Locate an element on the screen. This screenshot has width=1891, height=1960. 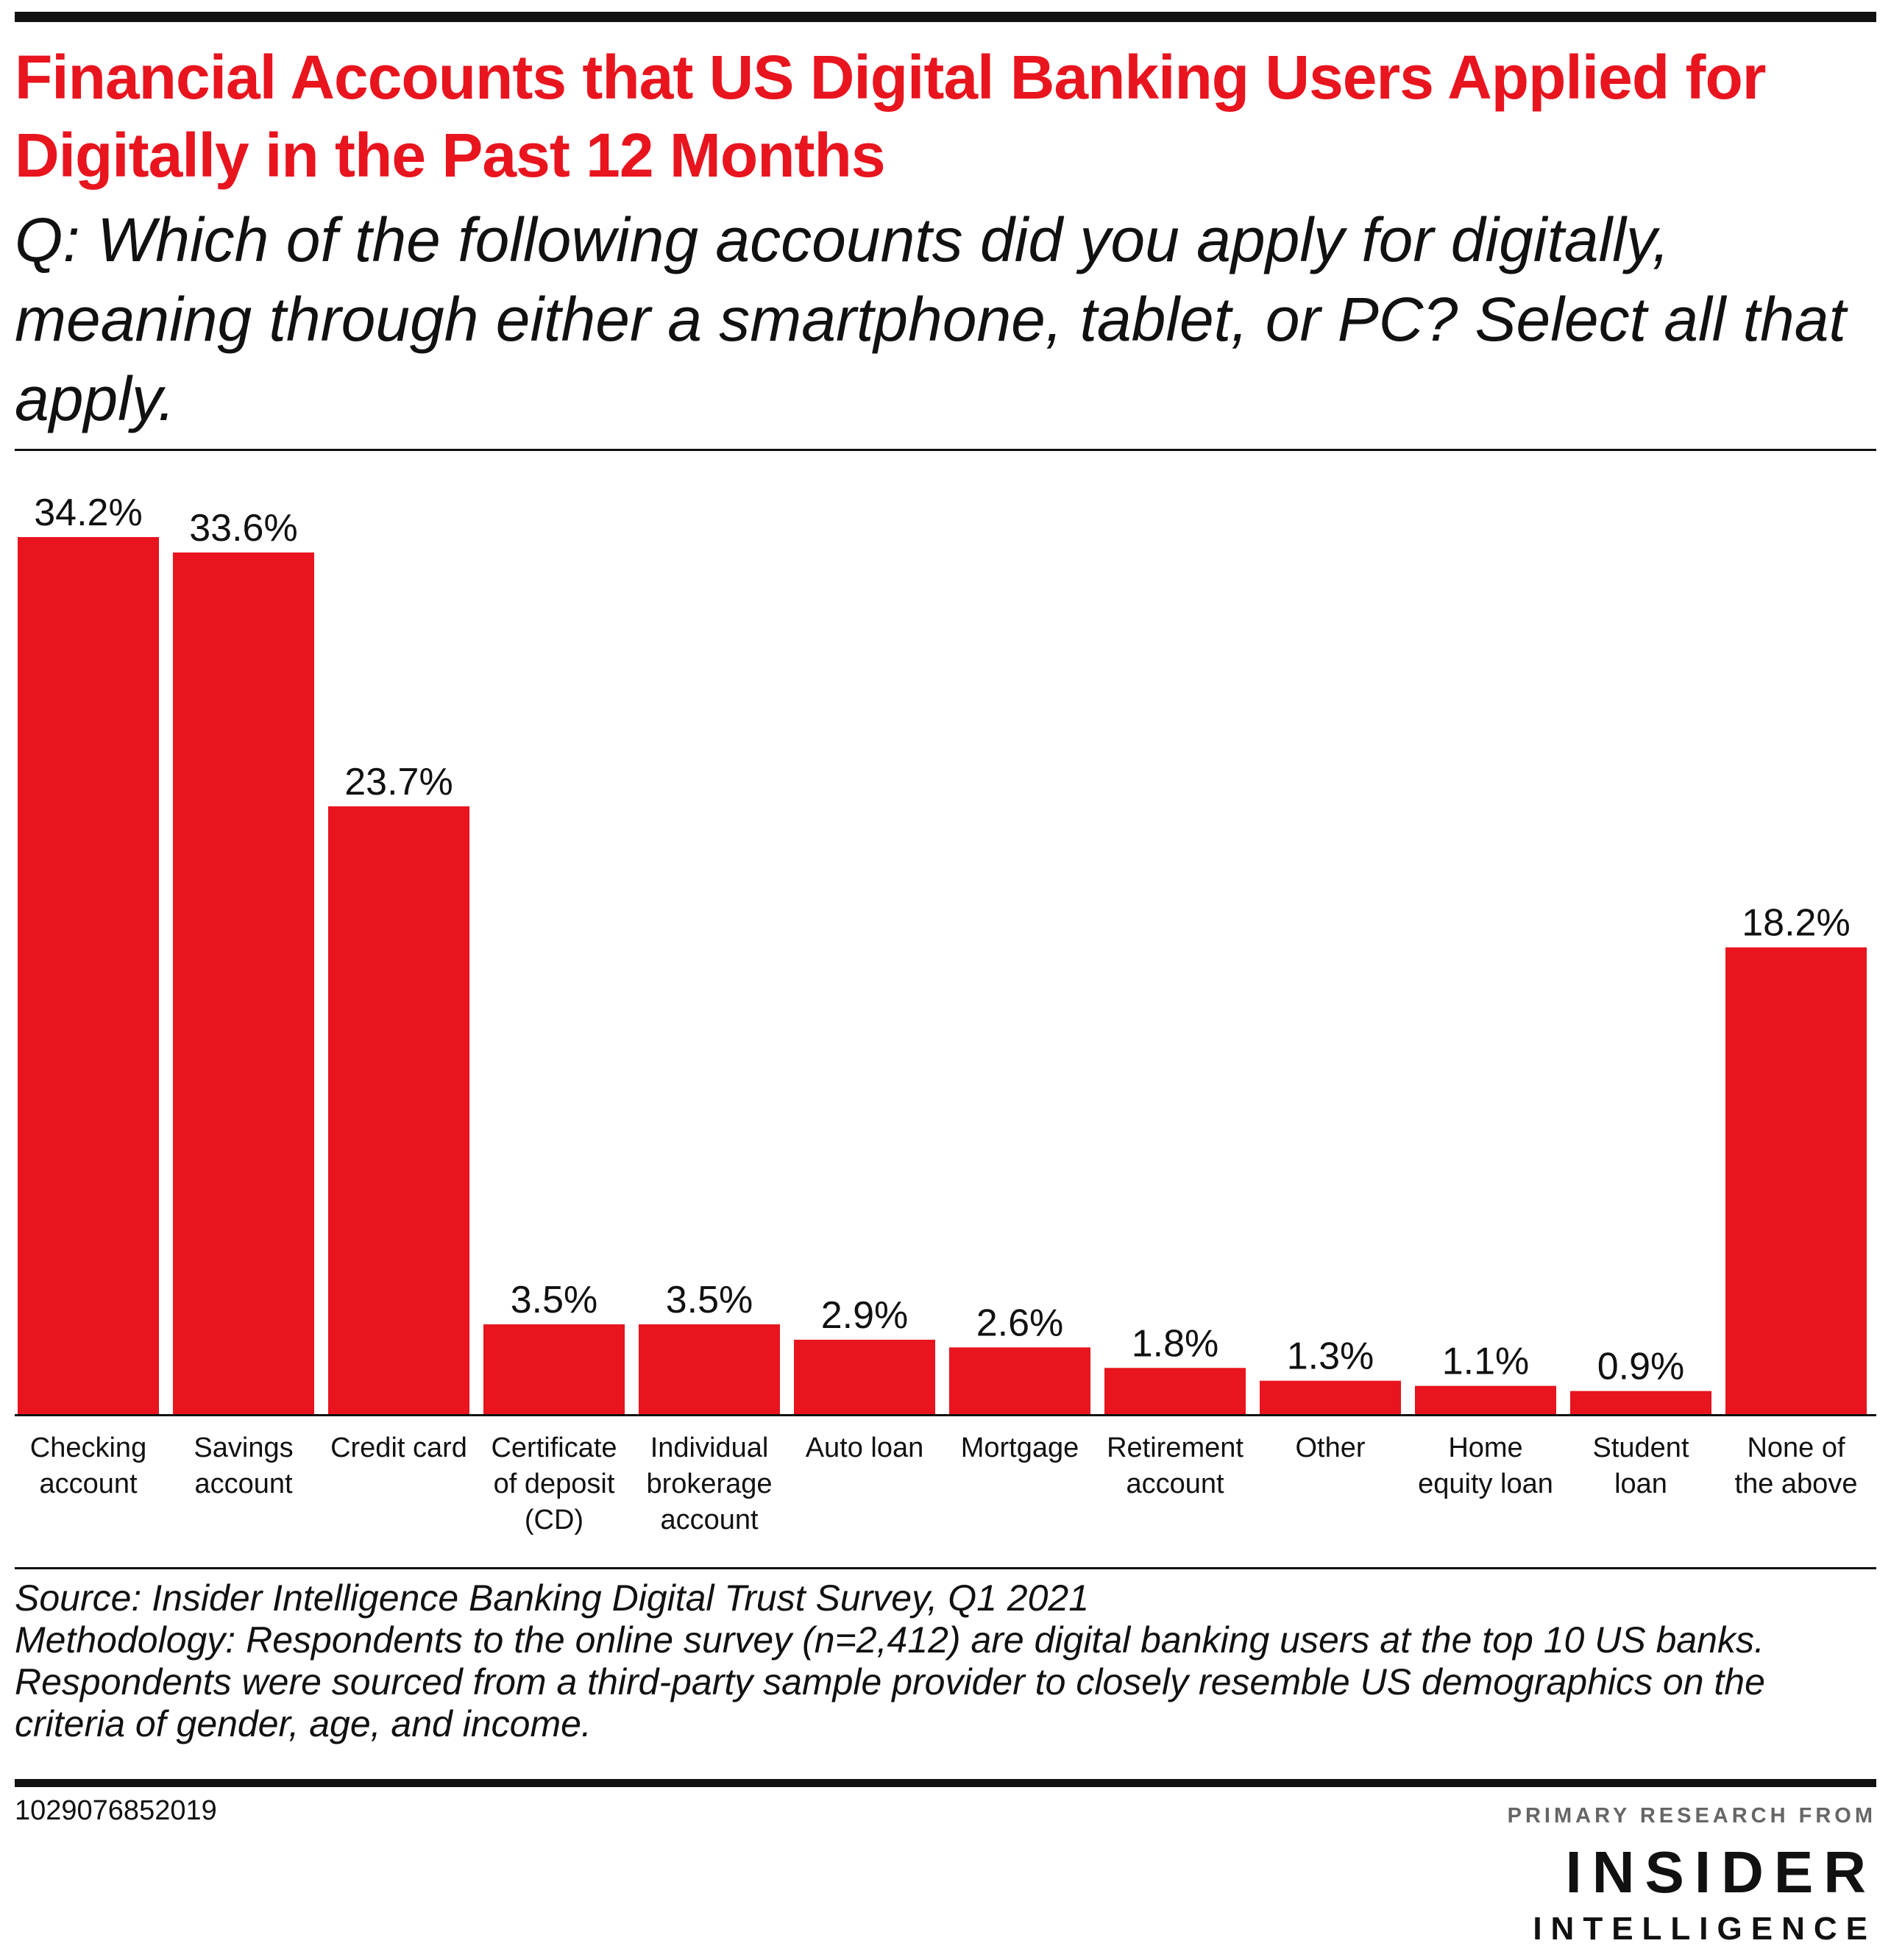
x-tick-label-line: of deposit is located at coordinates (554, 1484).